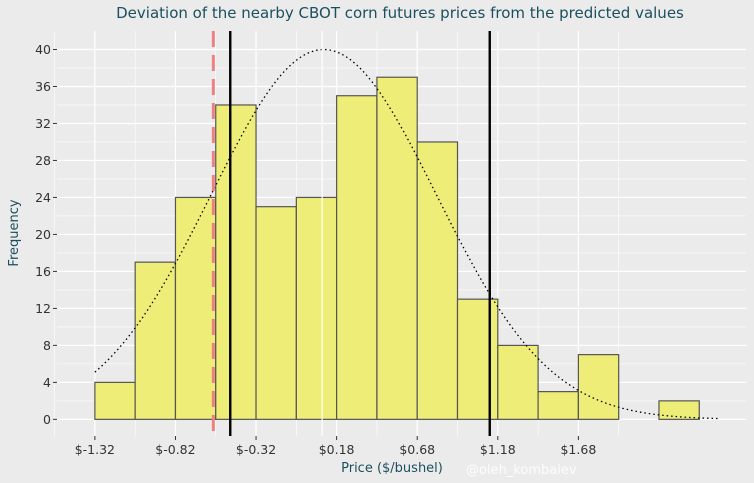  I want to click on x-tick-label: $0.68, so click(417, 449).